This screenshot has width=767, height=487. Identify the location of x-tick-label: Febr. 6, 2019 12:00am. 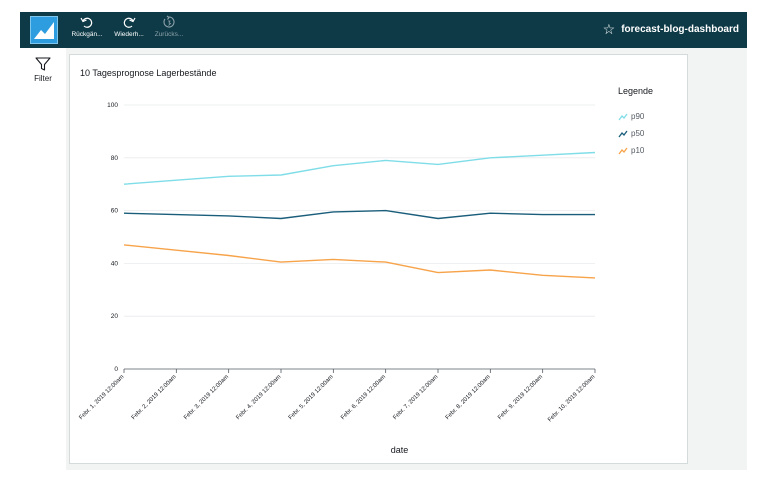
(363, 397).